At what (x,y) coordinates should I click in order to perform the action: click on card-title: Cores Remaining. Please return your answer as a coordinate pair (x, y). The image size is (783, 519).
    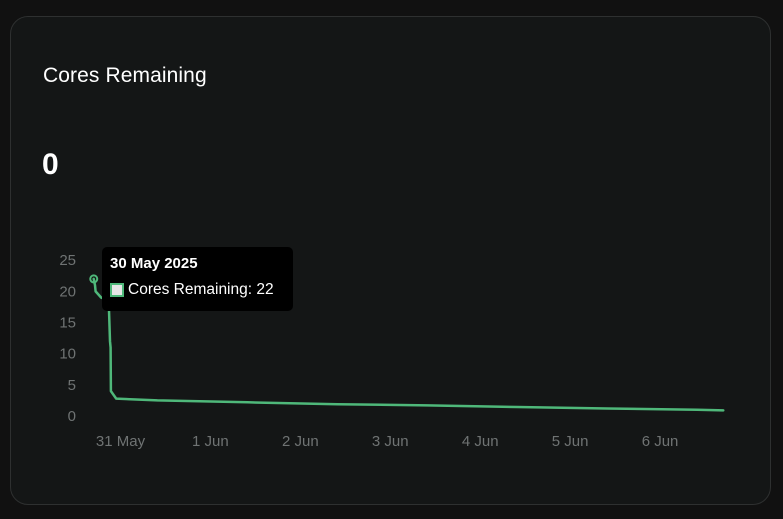
    Looking at the image, I should click on (125, 75).